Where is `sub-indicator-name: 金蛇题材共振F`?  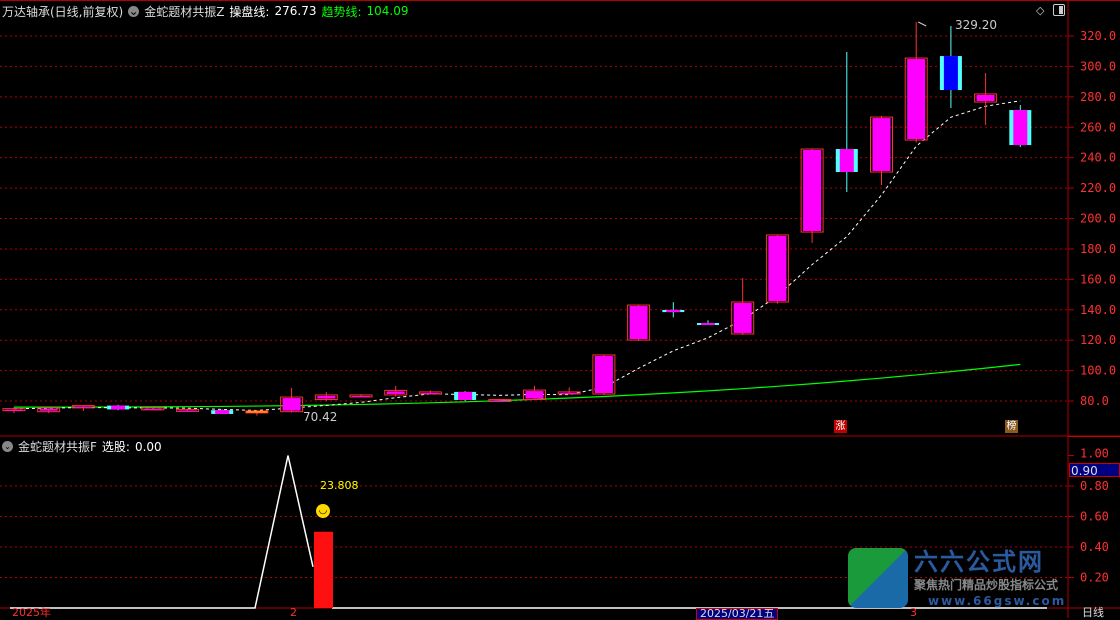
sub-indicator-name: 金蛇题材共振F is located at coordinates (57, 447).